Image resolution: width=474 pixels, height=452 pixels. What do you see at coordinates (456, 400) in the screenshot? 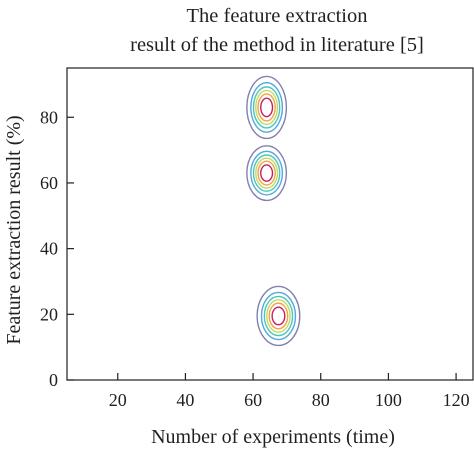
I see `x-tick-label: 120` at bounding box center [456, 400].